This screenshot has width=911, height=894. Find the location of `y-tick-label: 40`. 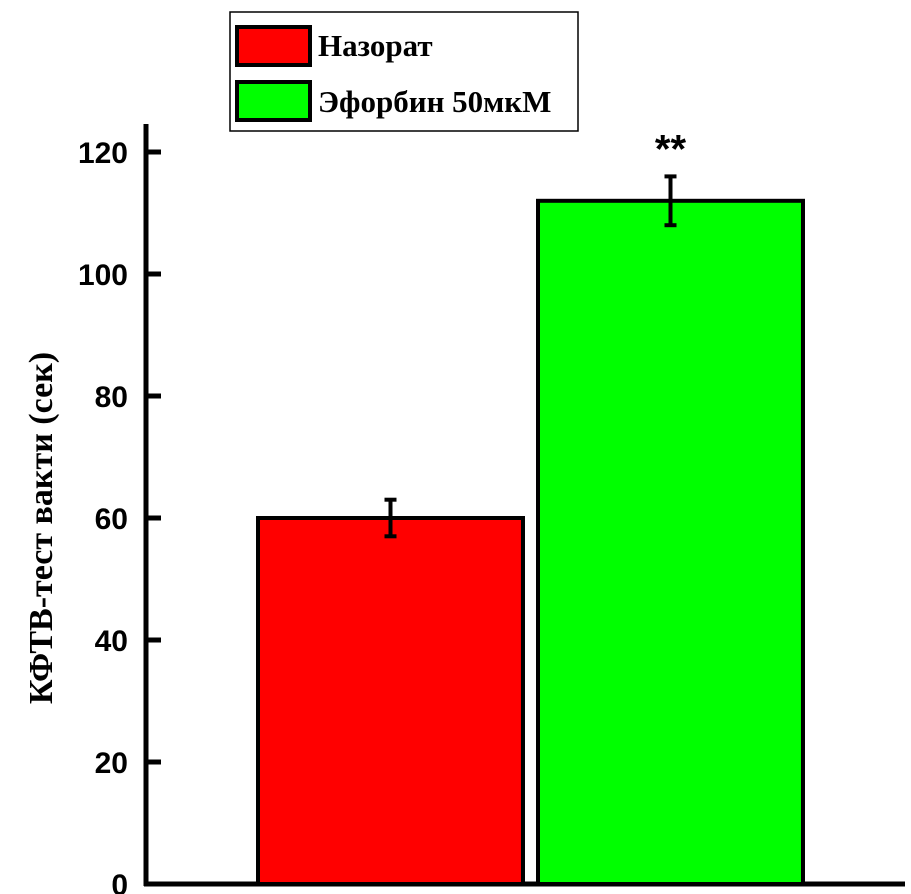

y-tick-label: 40 is located at coordinates (111, 641).